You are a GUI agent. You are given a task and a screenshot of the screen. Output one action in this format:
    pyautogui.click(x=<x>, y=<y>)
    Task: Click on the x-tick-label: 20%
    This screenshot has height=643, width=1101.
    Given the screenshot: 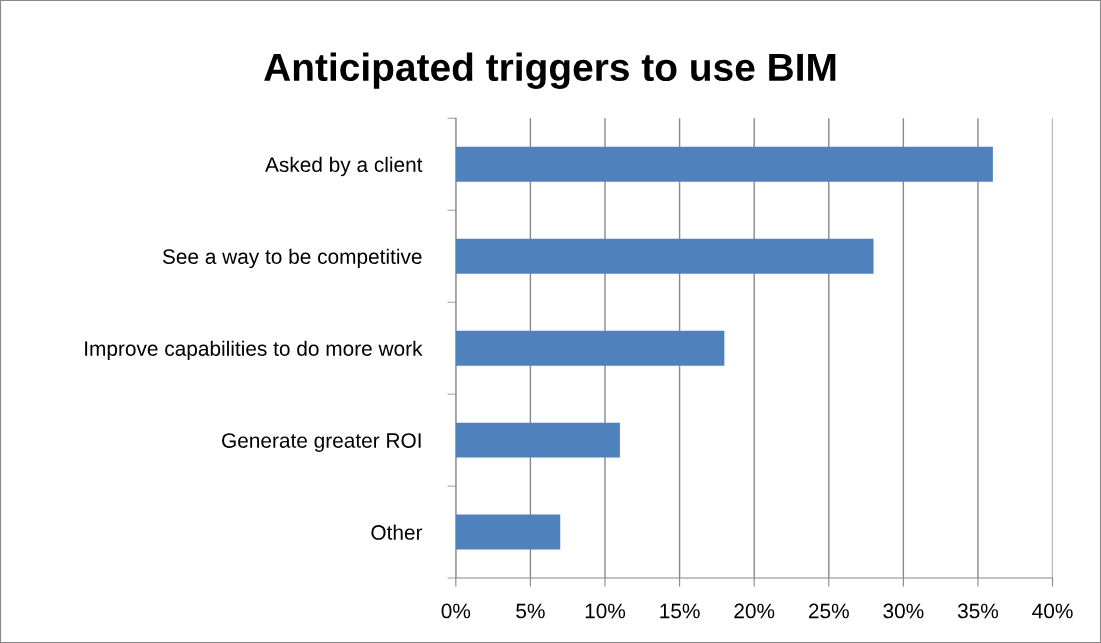 What is the action you would take?
    pyautogui.click(x=754, y=611)
    